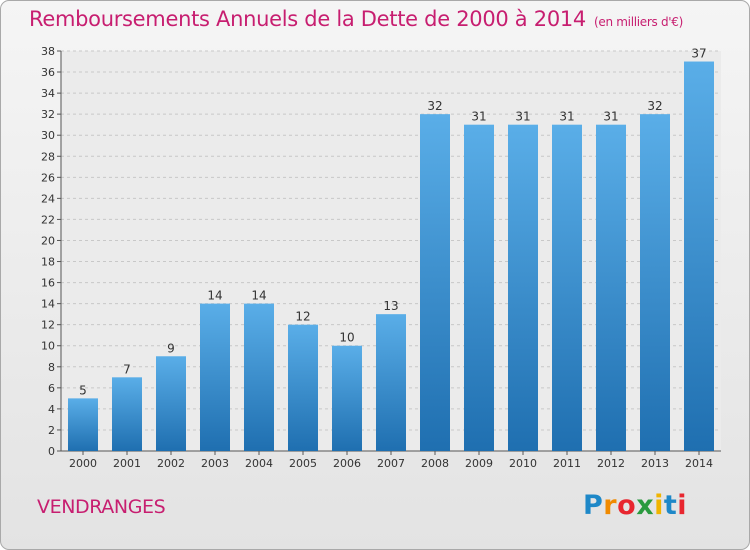 The height and width of the screenshot is (550, 750). I want to click on x-tick-label: 2004, so click(259, 463).